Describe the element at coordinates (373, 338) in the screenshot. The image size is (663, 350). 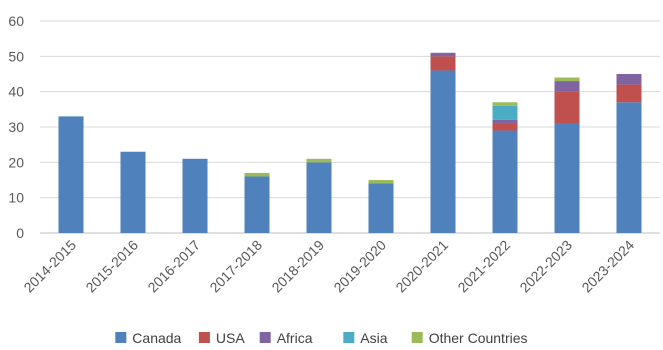
I see `legend-label-asia: Asia` at that location.